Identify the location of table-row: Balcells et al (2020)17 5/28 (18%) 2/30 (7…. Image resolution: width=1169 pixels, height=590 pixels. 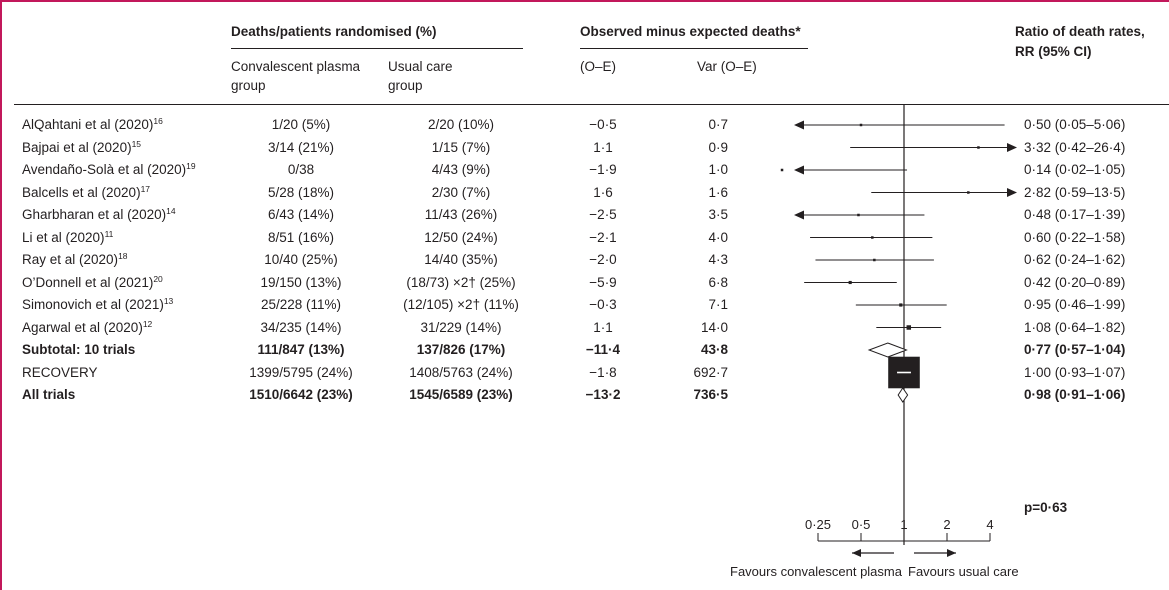
(584, 193).